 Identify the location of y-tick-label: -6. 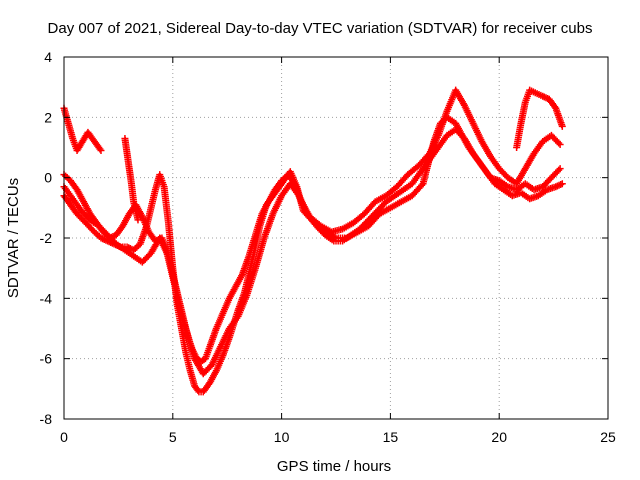
(46, 359).